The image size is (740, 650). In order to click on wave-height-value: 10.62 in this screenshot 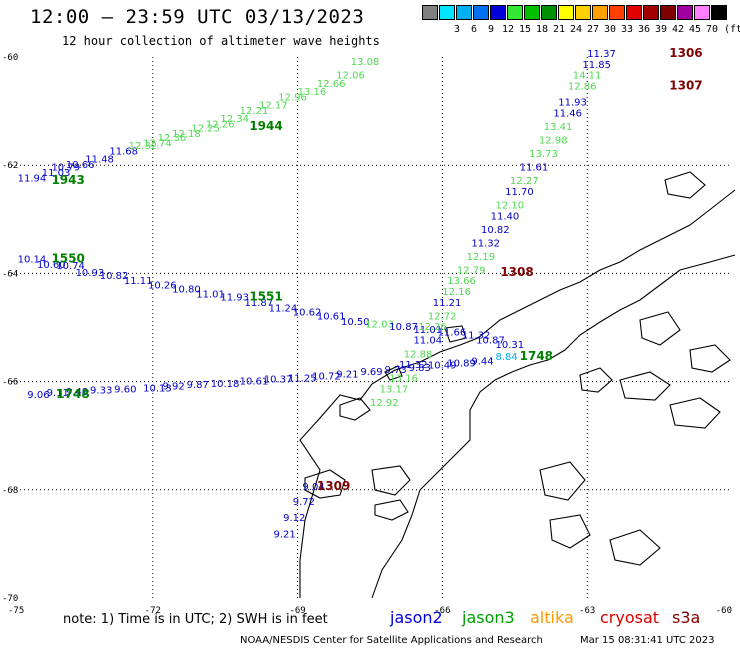, I will do `click(307, 313)`.